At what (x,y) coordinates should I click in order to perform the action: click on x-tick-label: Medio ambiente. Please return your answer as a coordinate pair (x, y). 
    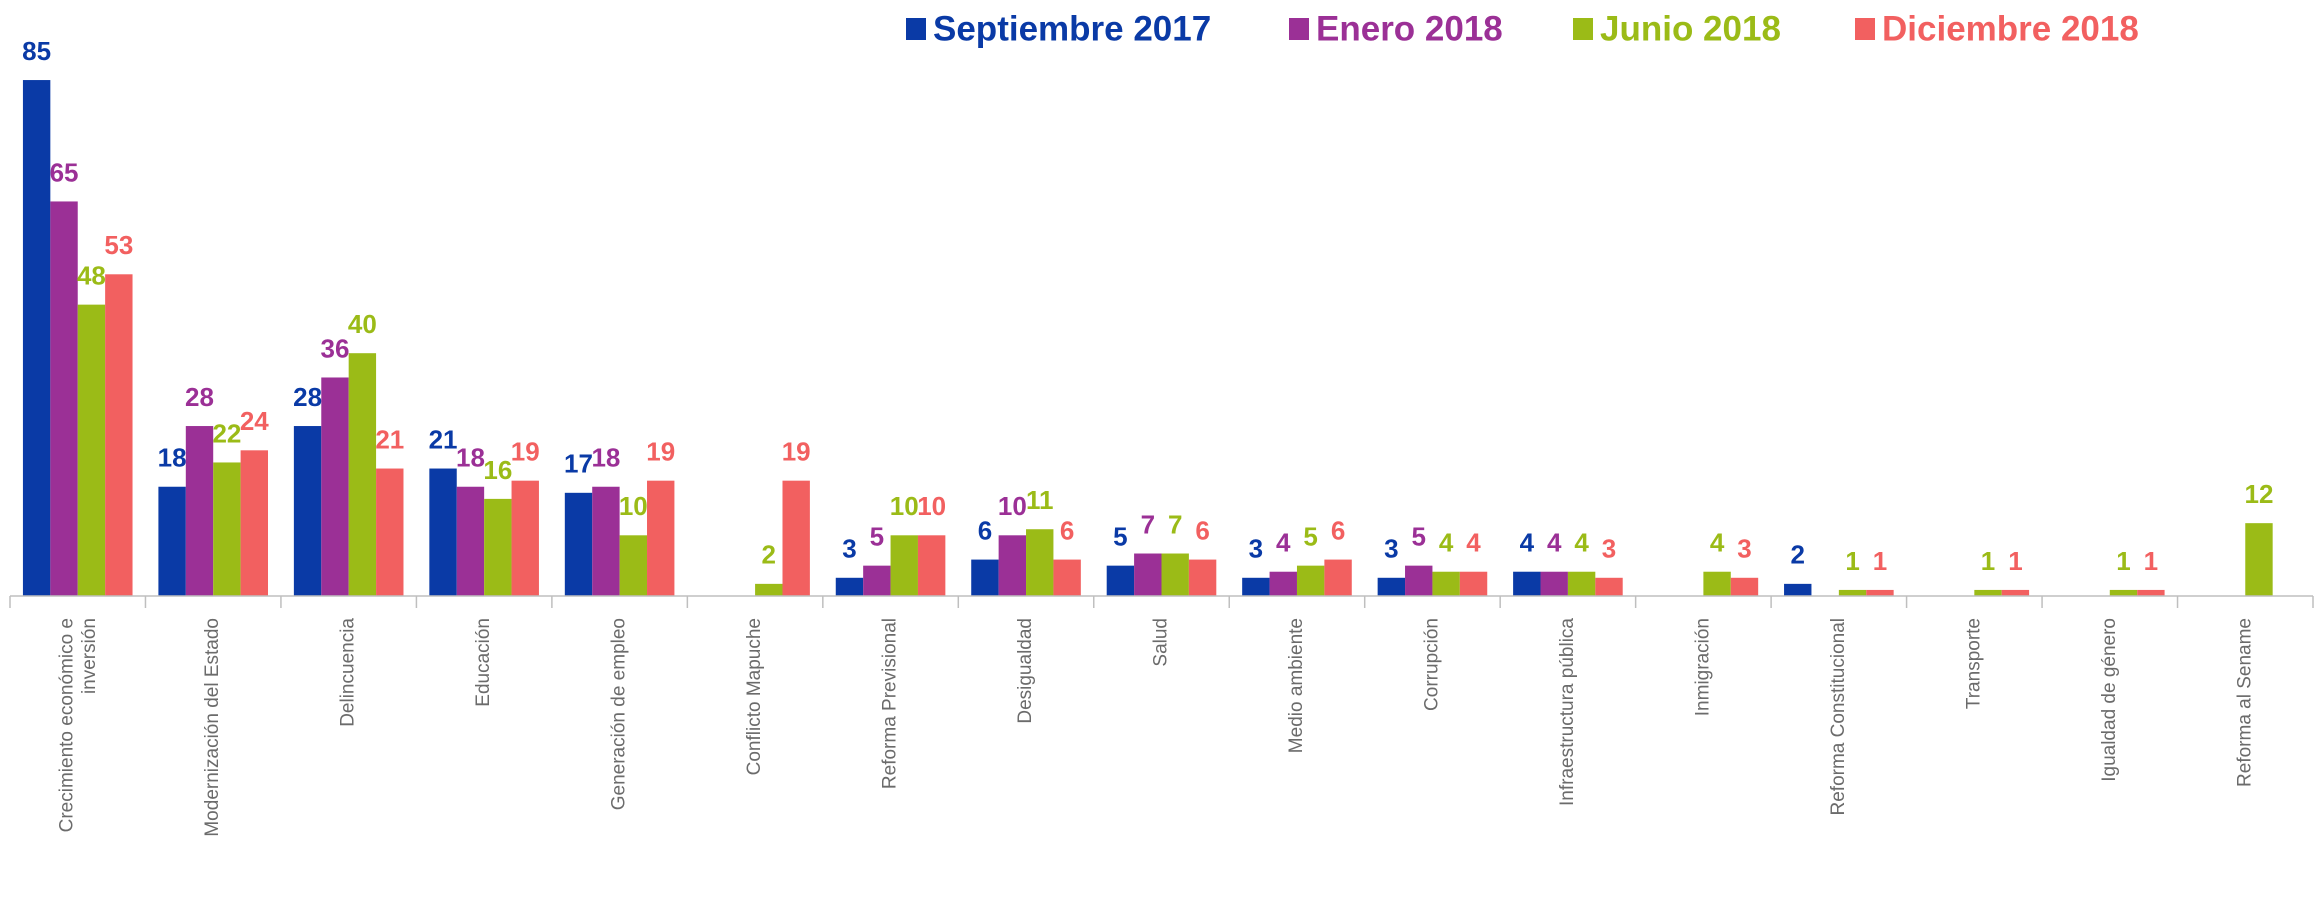
    Looking at the image, I should click on (1296, 685).